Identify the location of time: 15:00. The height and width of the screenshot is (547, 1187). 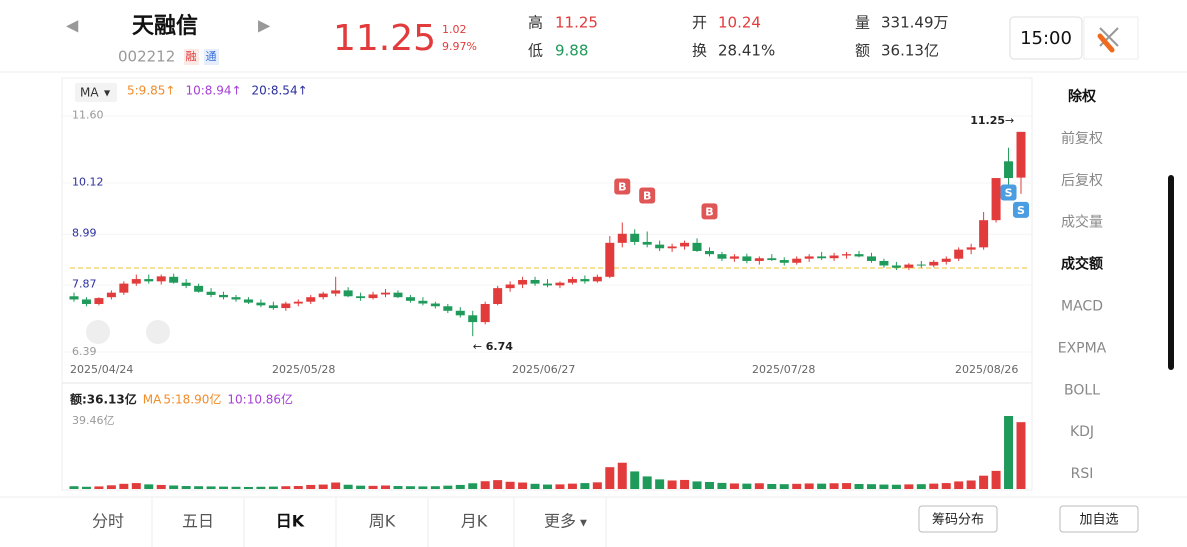
(1046, 38).